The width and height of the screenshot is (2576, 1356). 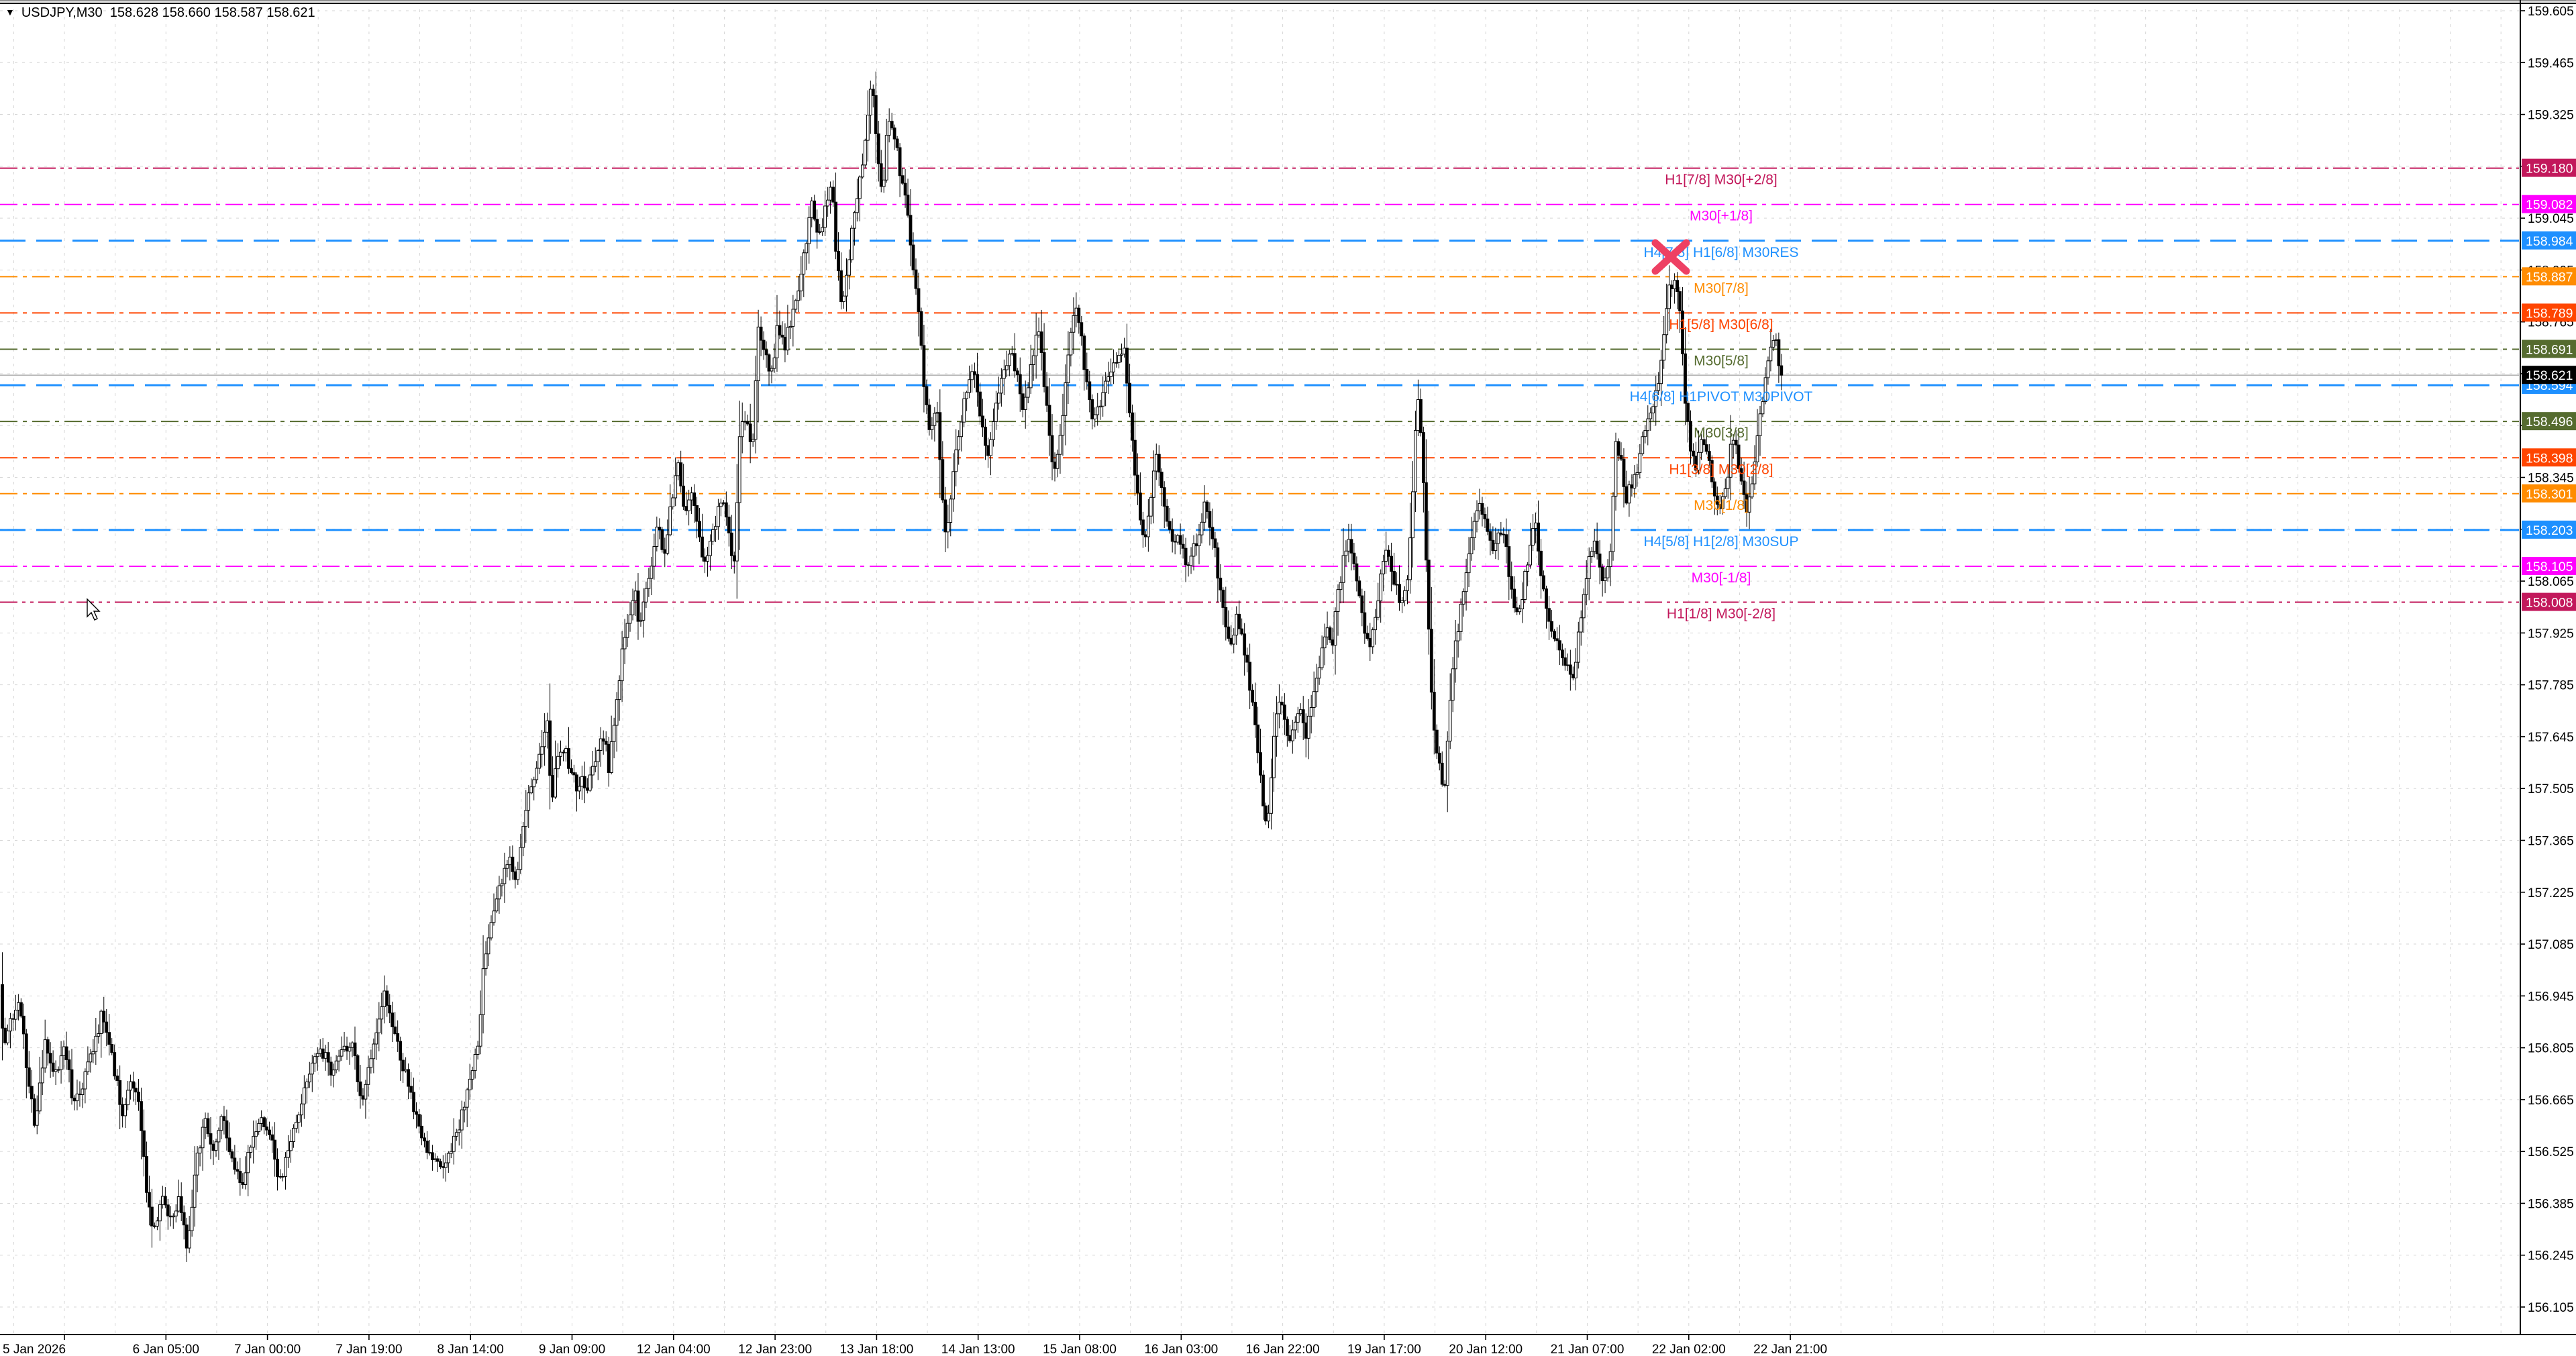 I want to click on price-axis-label: 159.465, so click(x=2551, y=63).